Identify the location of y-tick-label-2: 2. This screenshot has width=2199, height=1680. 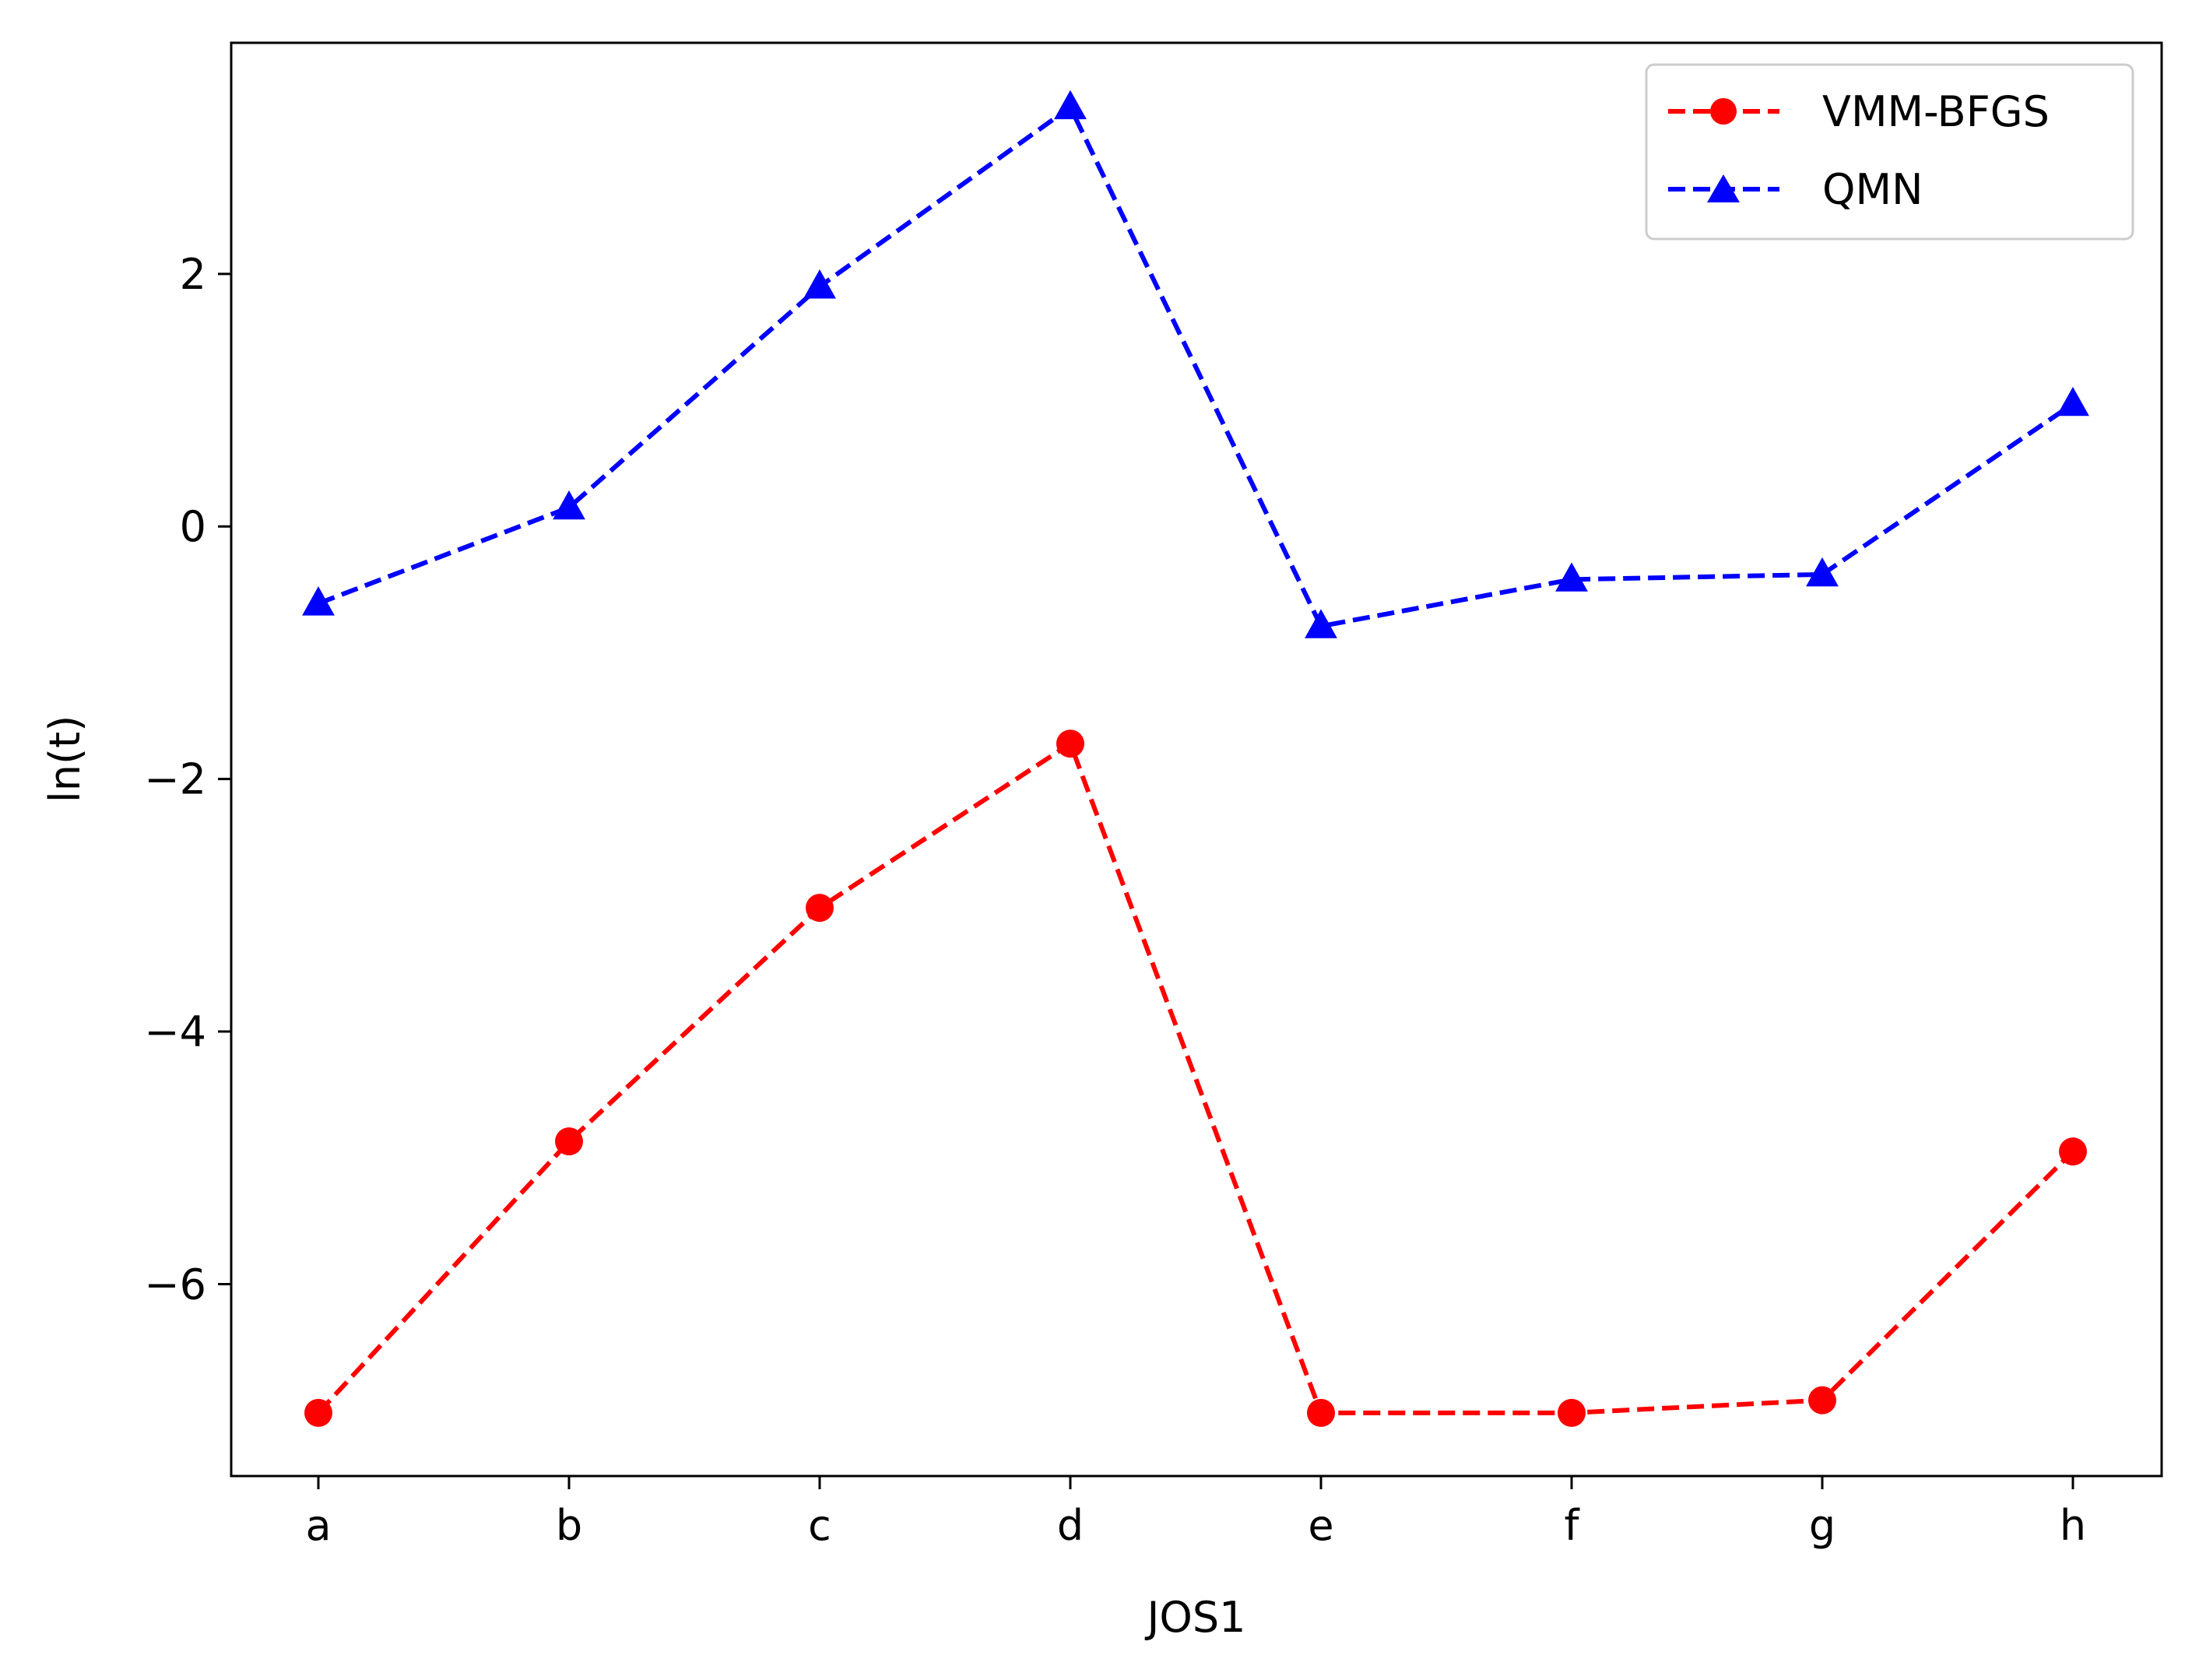
(193, 275).